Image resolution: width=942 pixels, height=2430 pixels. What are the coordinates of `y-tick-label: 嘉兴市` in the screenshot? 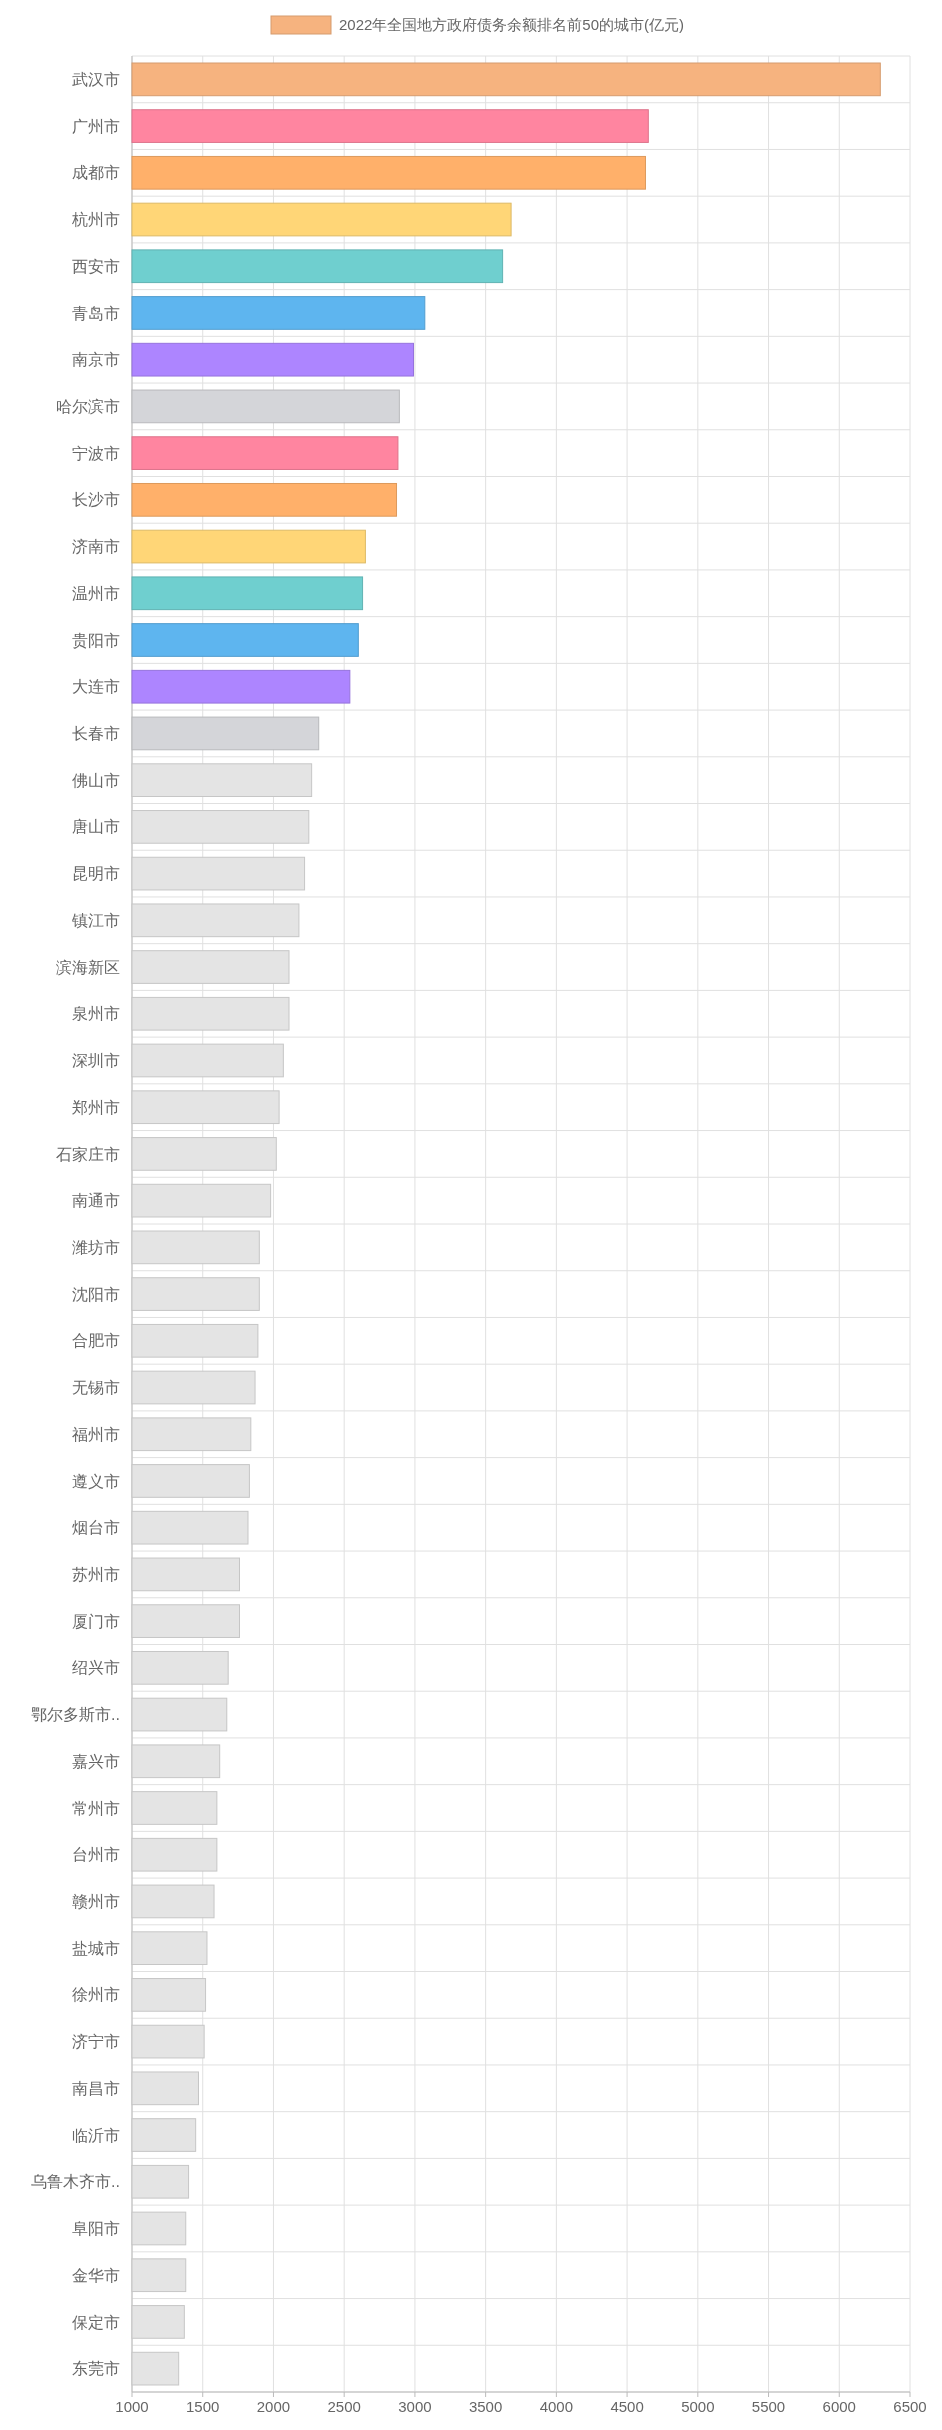 It's located at (96, 1761).